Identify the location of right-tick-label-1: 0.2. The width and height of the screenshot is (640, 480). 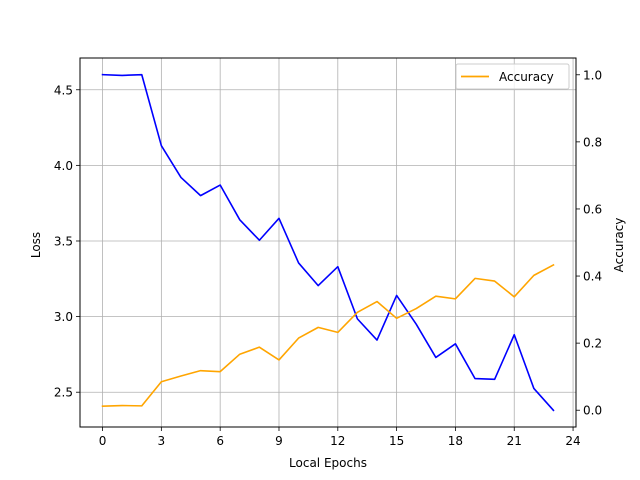
(592, 344).